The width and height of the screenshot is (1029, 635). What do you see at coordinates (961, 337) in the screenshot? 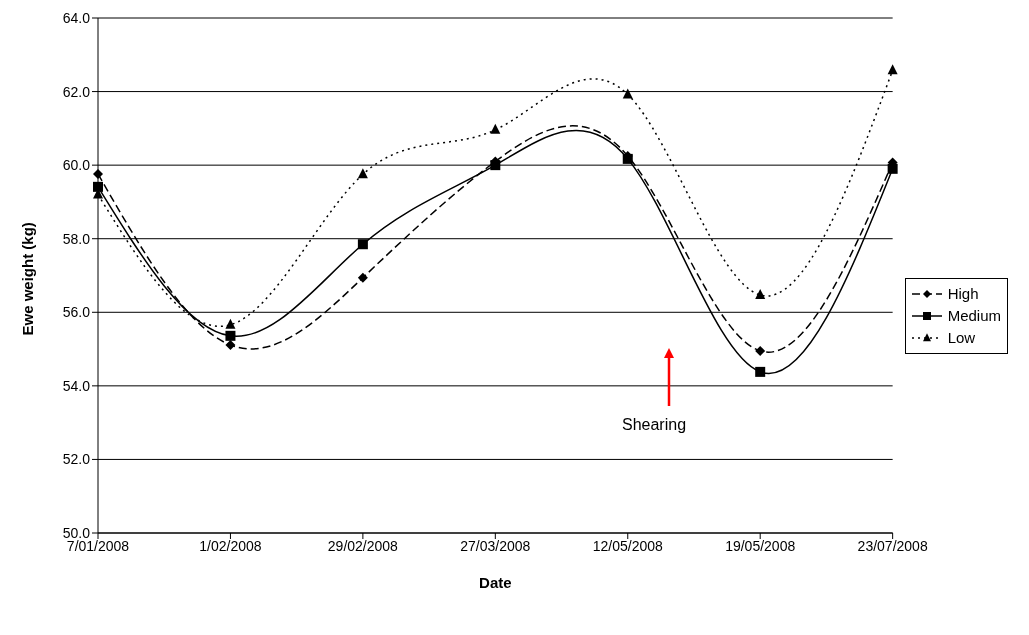
I see `legend-label: Low` at bounding box center [961, 337].